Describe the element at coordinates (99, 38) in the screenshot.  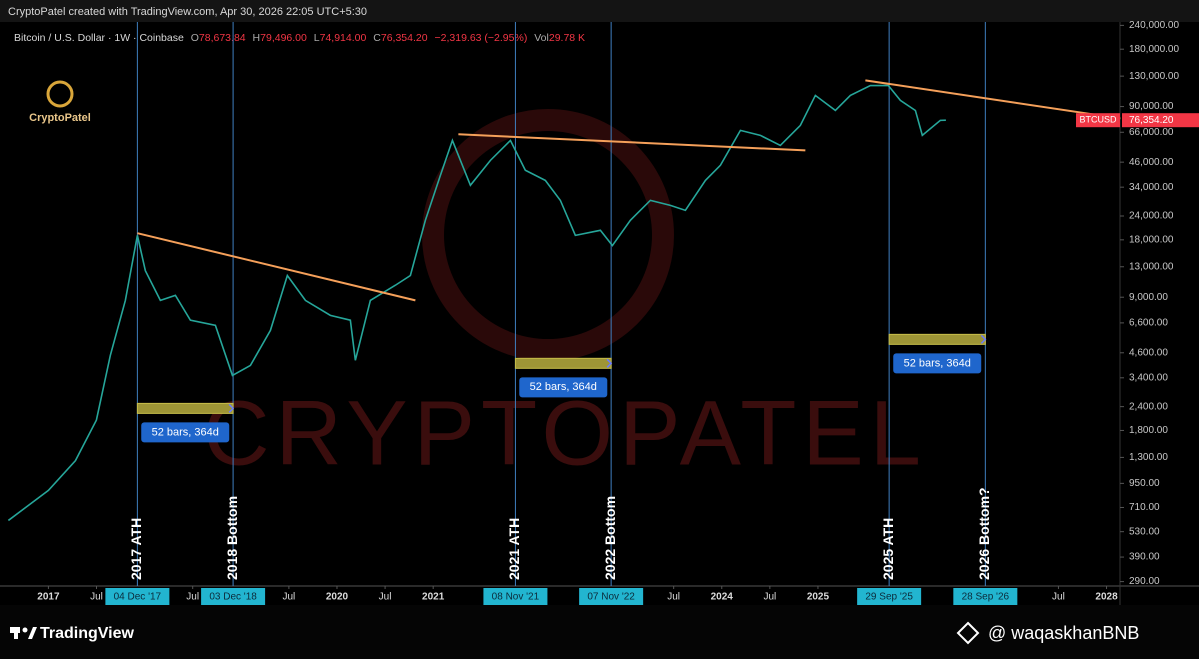
I see `symbol-title: Bitcoin / U.S. Dollar · 1W · Coinbase` at that location.